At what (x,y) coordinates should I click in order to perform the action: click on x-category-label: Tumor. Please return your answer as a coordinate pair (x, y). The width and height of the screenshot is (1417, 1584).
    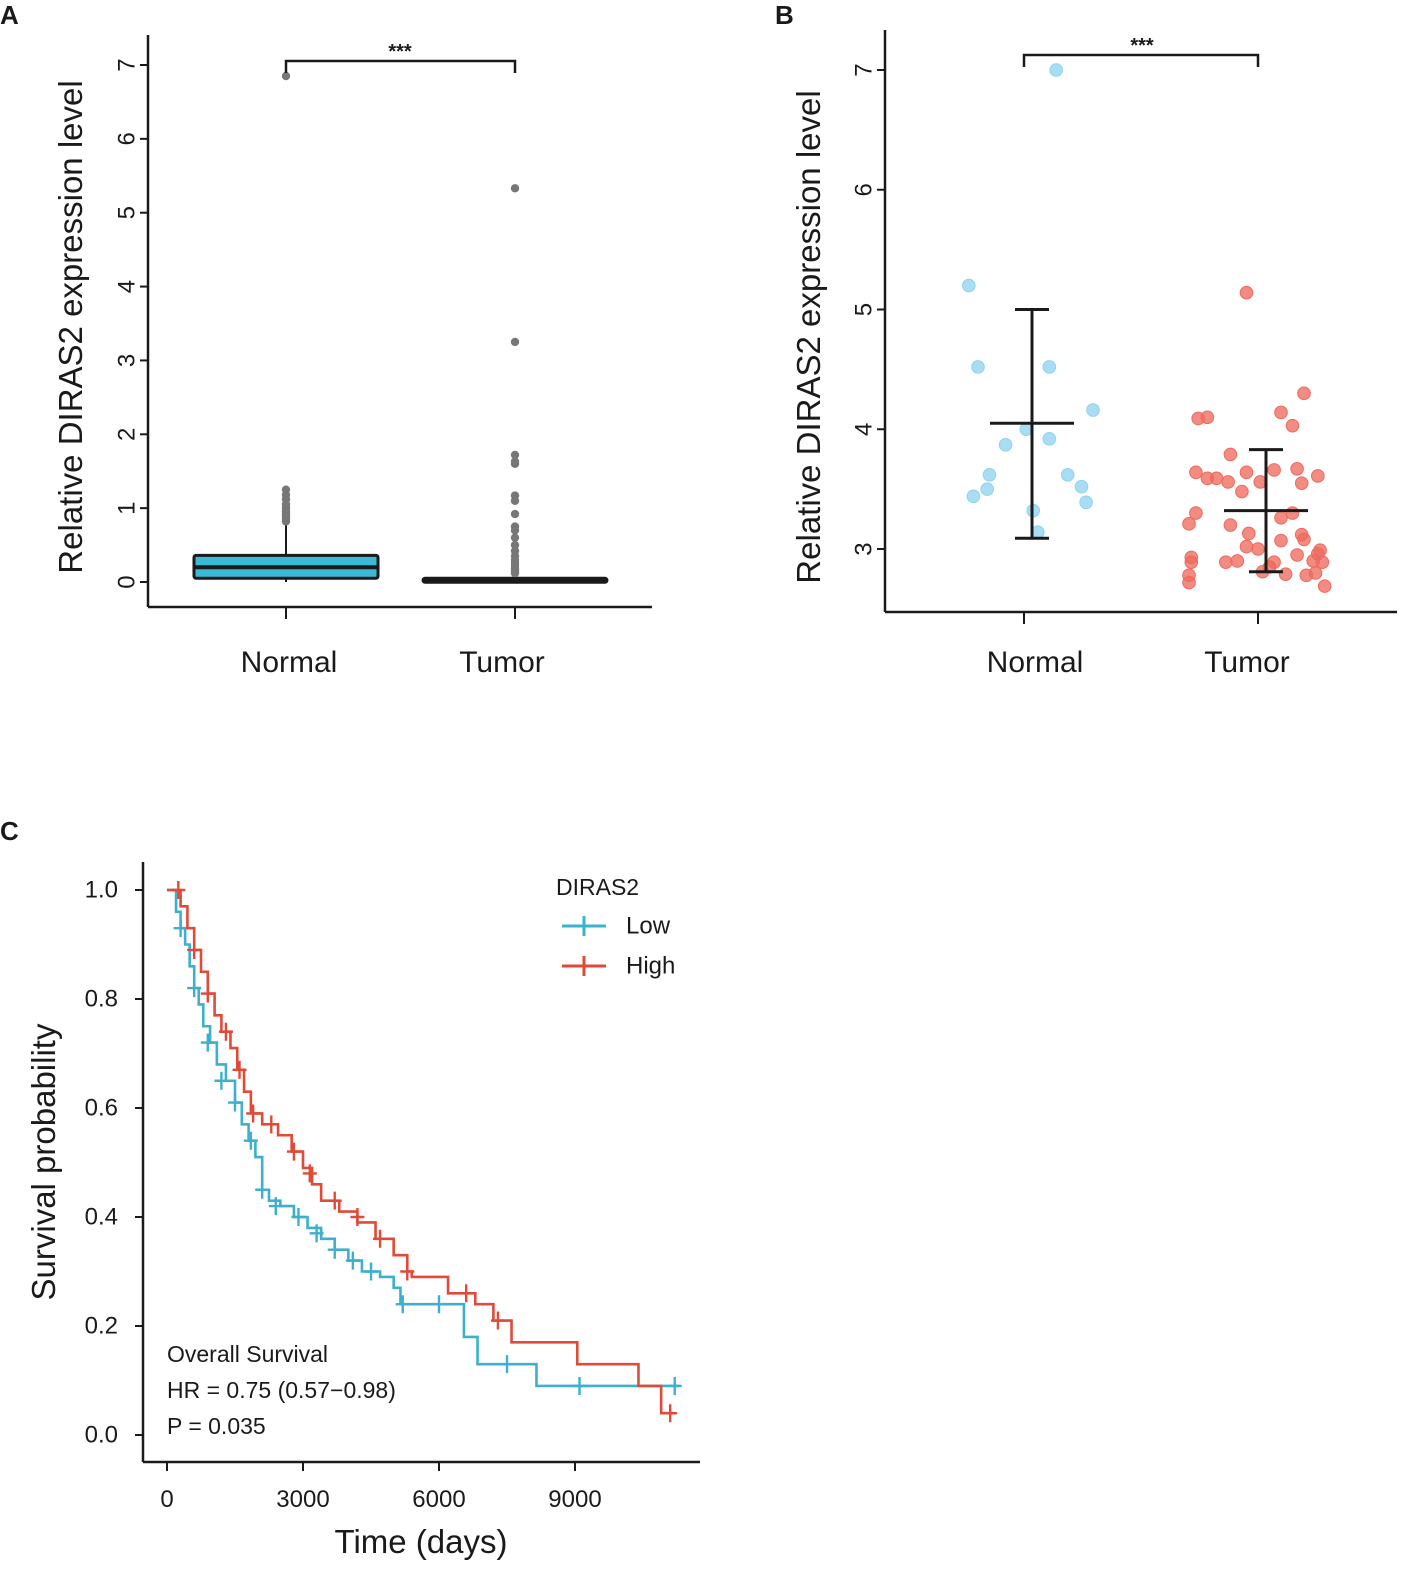
    Looking at the image, I should click on (1247, 662).